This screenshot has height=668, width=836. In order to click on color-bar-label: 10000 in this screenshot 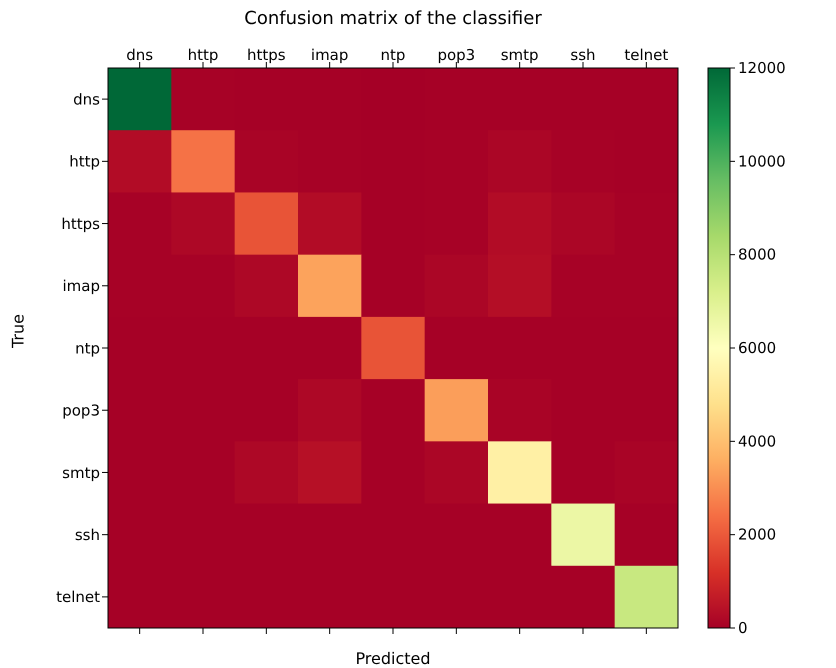, I will do `click(762, 161)`.